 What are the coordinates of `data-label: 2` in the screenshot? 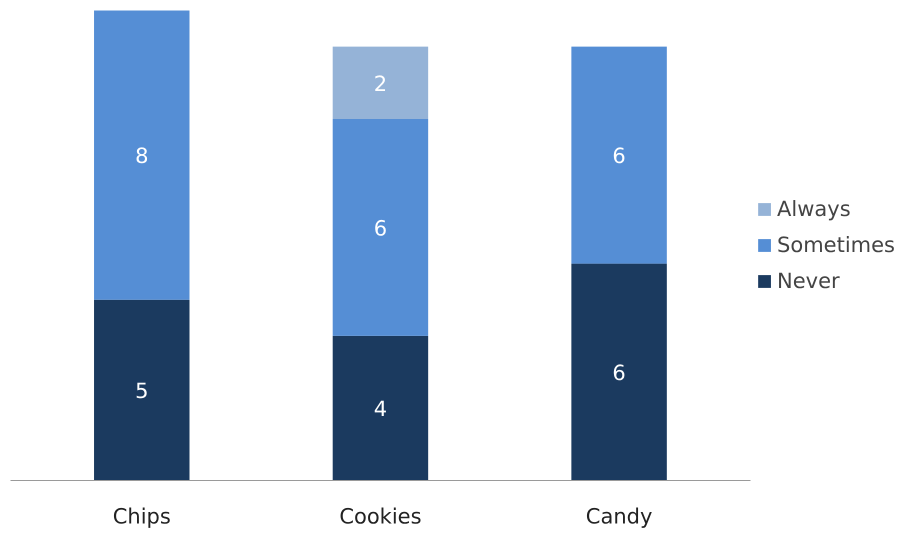 It's located at (381, 84).